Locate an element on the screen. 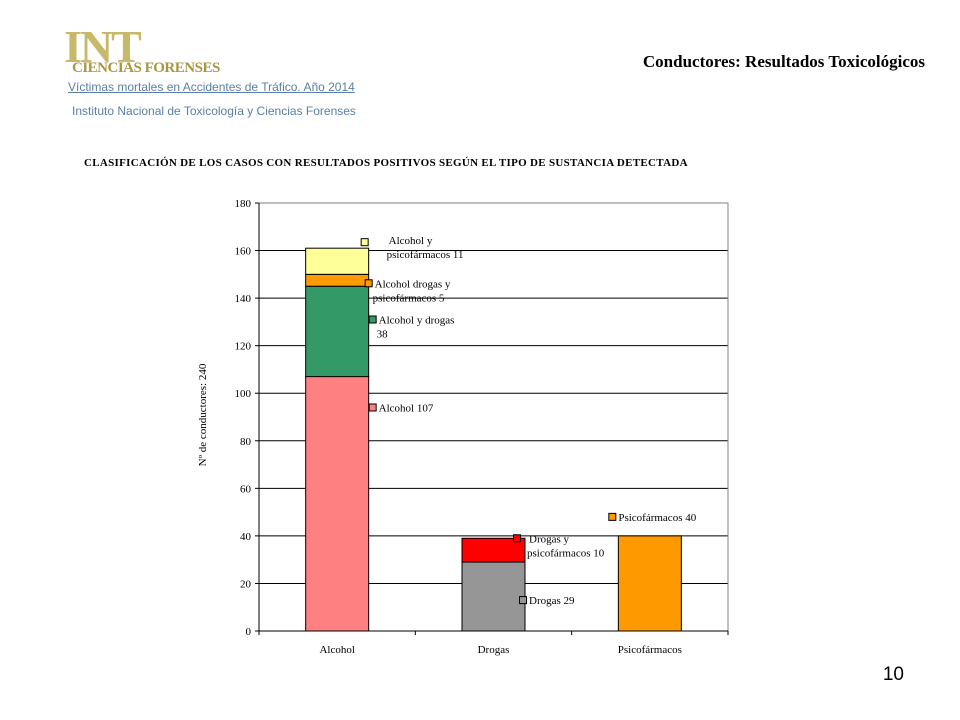 This screenshot has width=960, height=720. data-label: Drogas y is located at coordinates (549, 539).